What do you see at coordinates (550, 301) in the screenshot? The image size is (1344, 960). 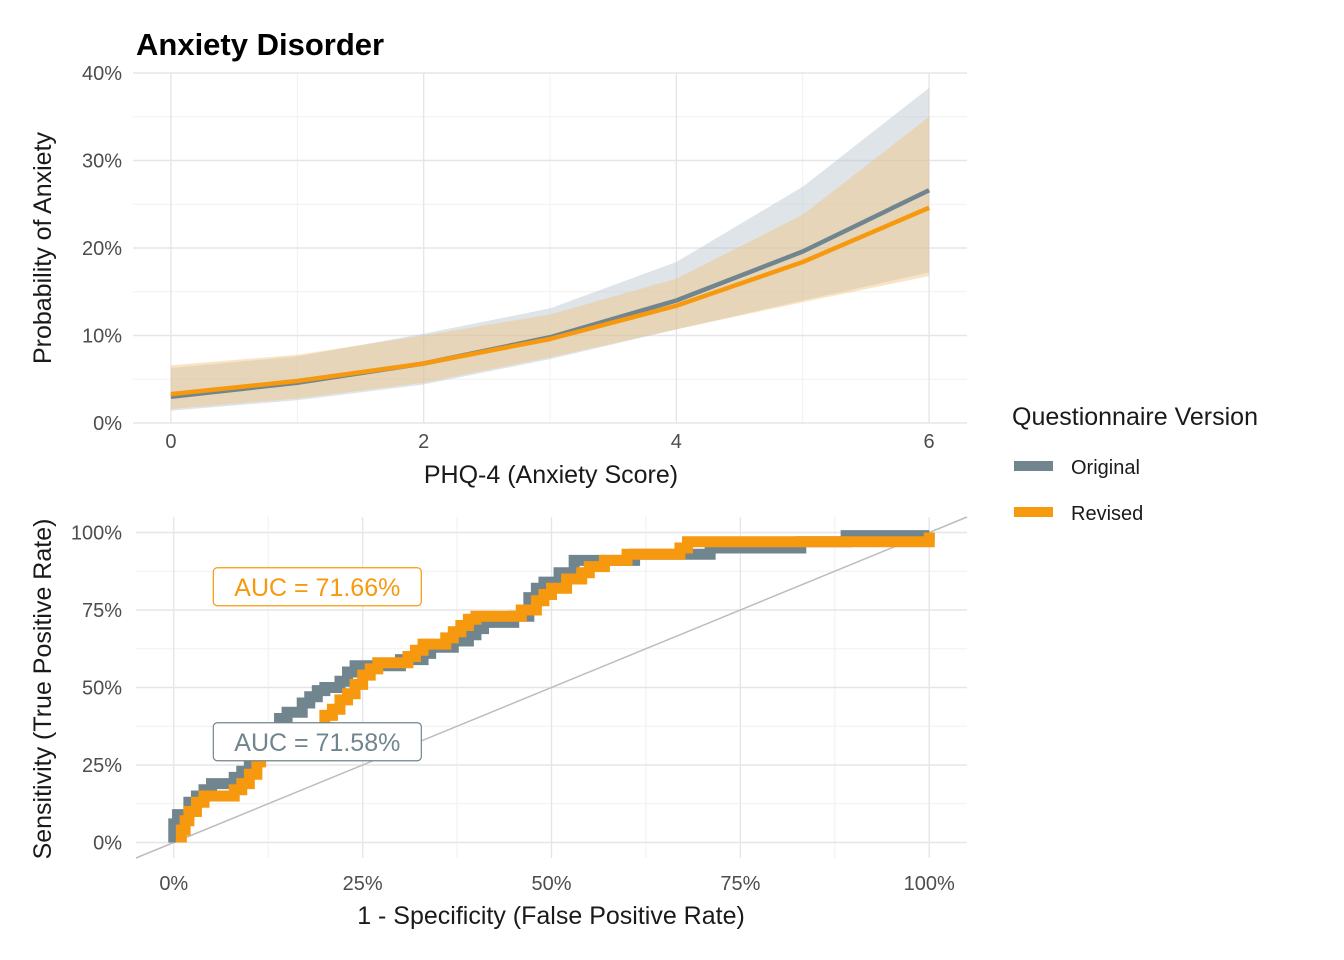 I see `line-revised` at bounding box center [550, 301].